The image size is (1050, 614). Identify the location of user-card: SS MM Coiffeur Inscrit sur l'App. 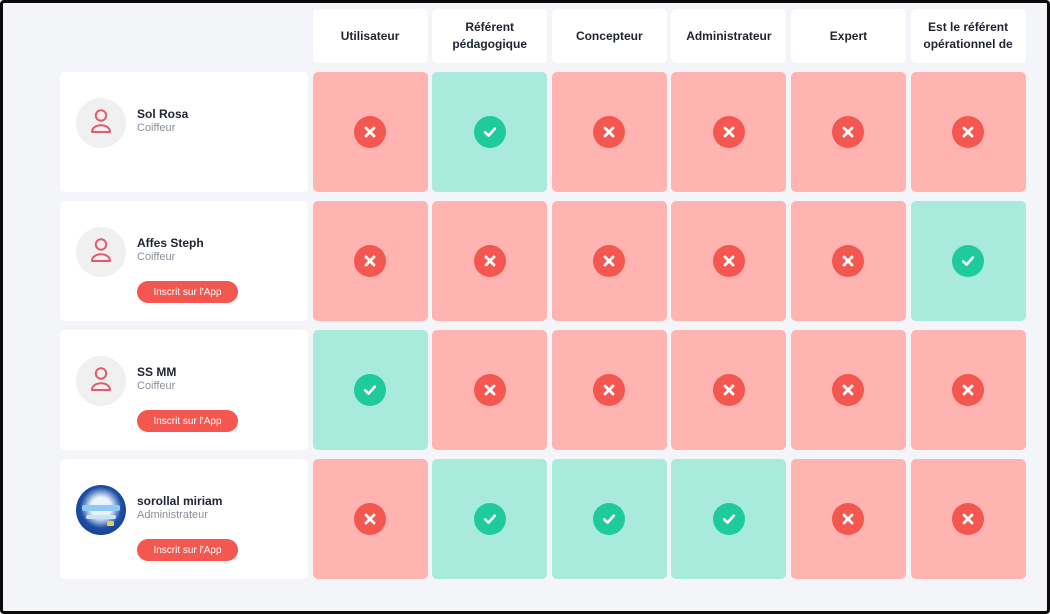
(184, 390).